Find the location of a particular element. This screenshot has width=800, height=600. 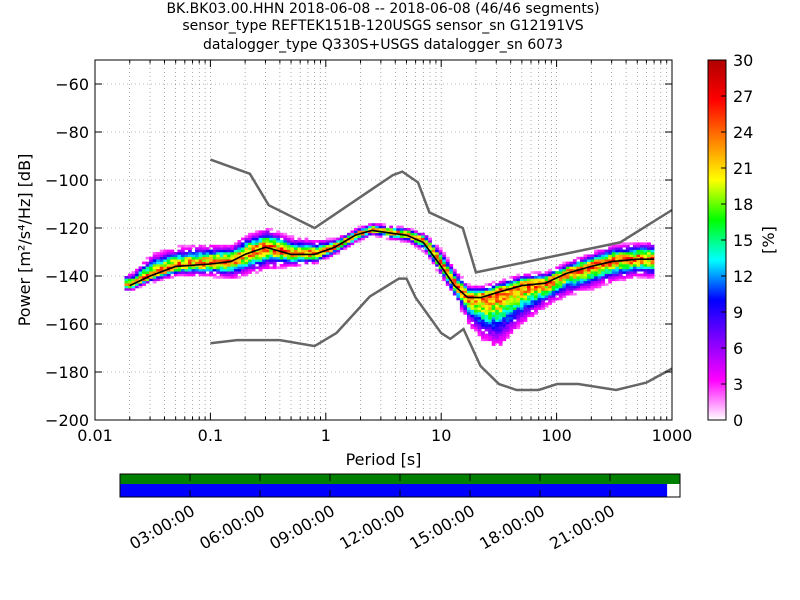

x-tick-label: 10 is located at coordinates (441, 435).